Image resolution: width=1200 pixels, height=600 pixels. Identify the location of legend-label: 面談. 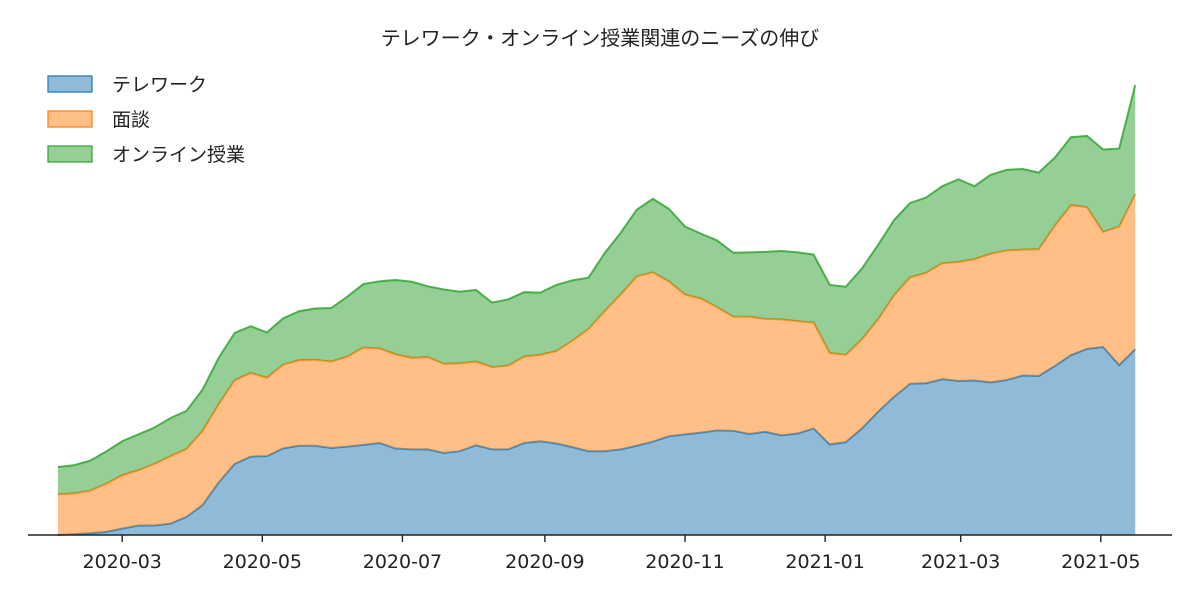
(131, 120).